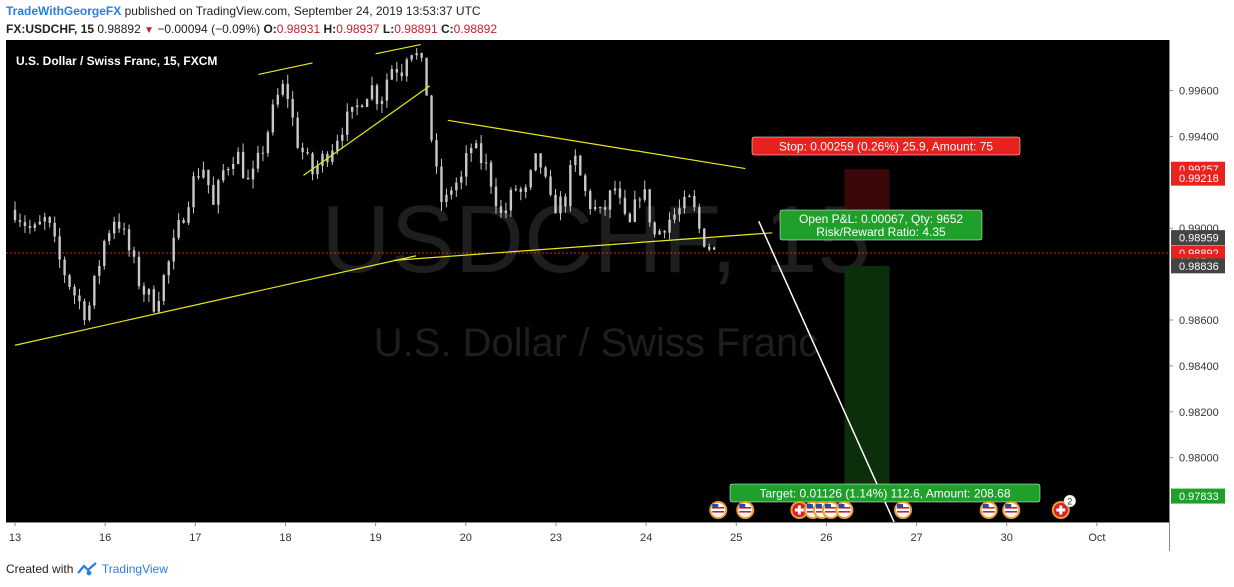  What do you see at coordinates (799, 510) in the screenshot?
I see `swiss-flag-event-icon` at bounding box center [799, 510].